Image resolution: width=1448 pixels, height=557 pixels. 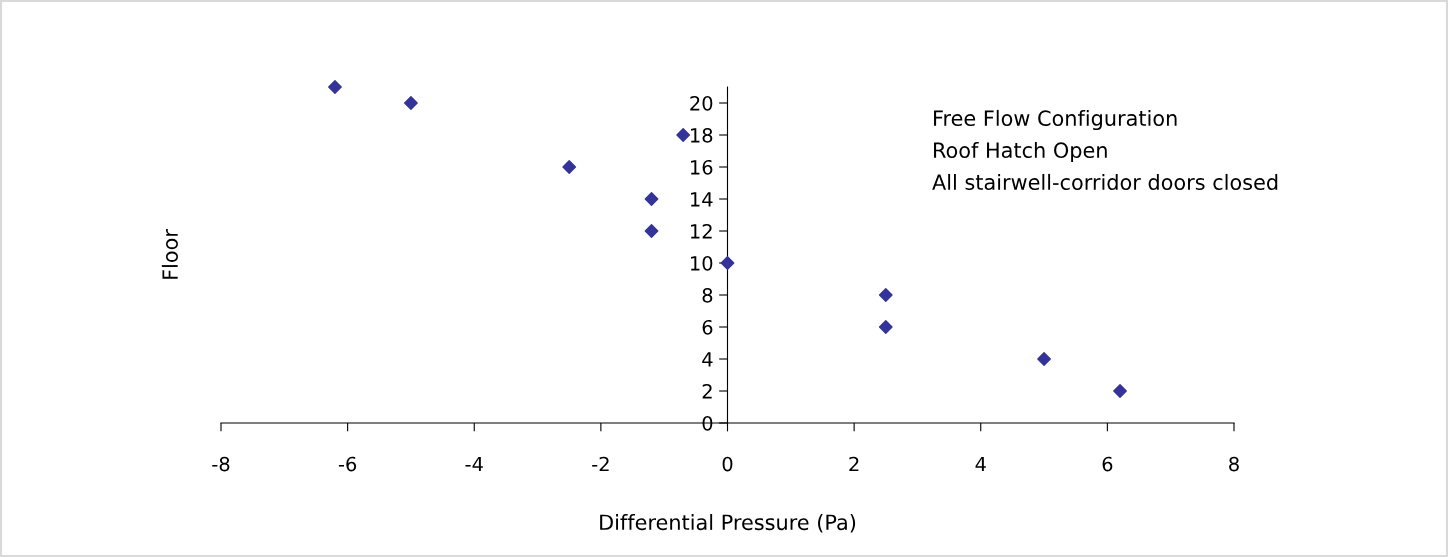 I want to click on x-tick-label: -2, so click(x=600, y=464).